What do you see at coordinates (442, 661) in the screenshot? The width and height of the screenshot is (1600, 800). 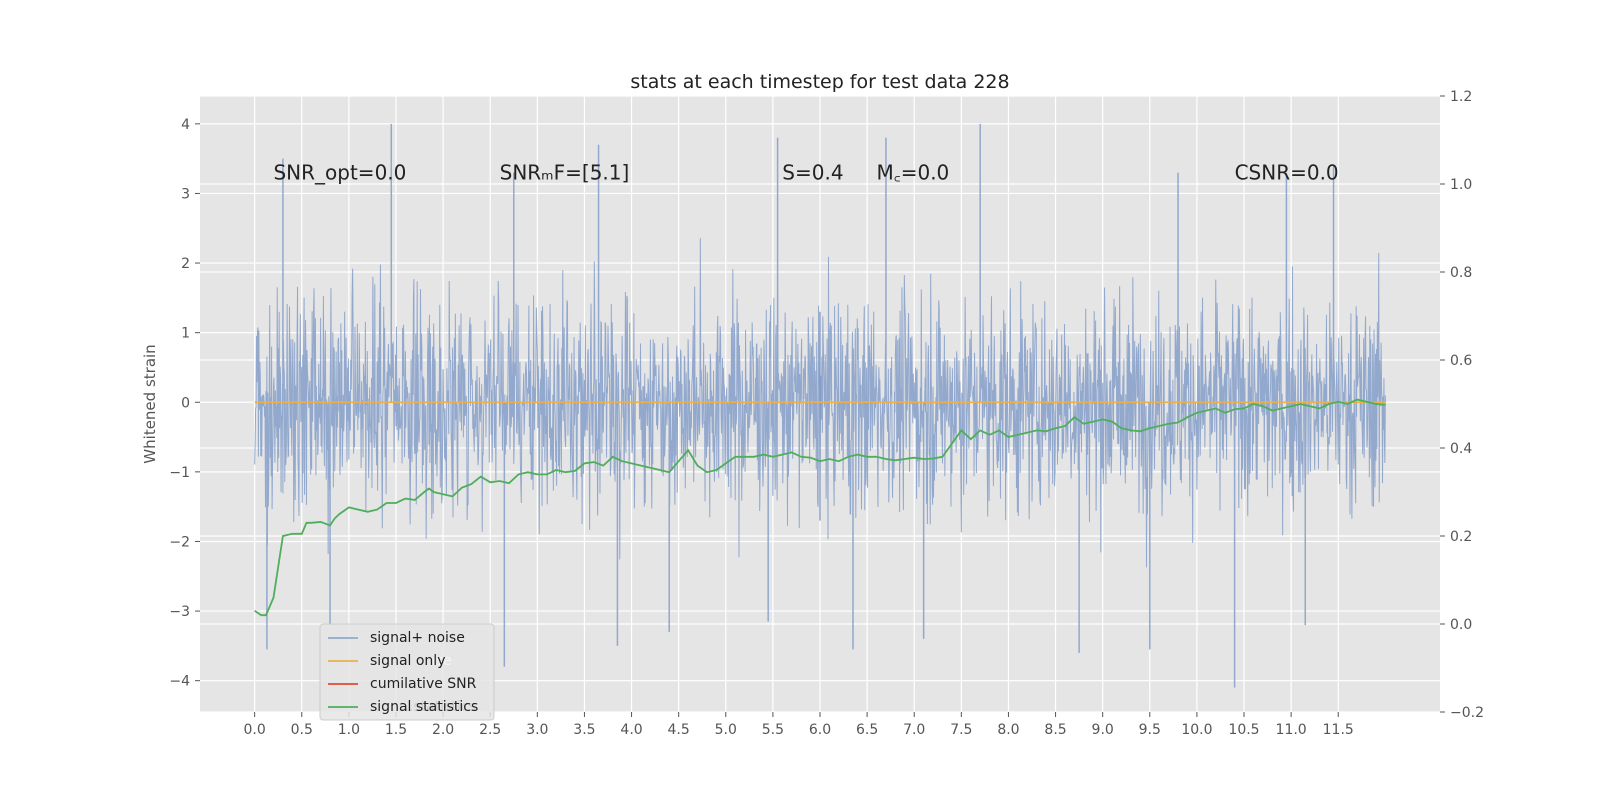 I see `legend-ghost-text-1: ise` at bounding box center [442, 661].